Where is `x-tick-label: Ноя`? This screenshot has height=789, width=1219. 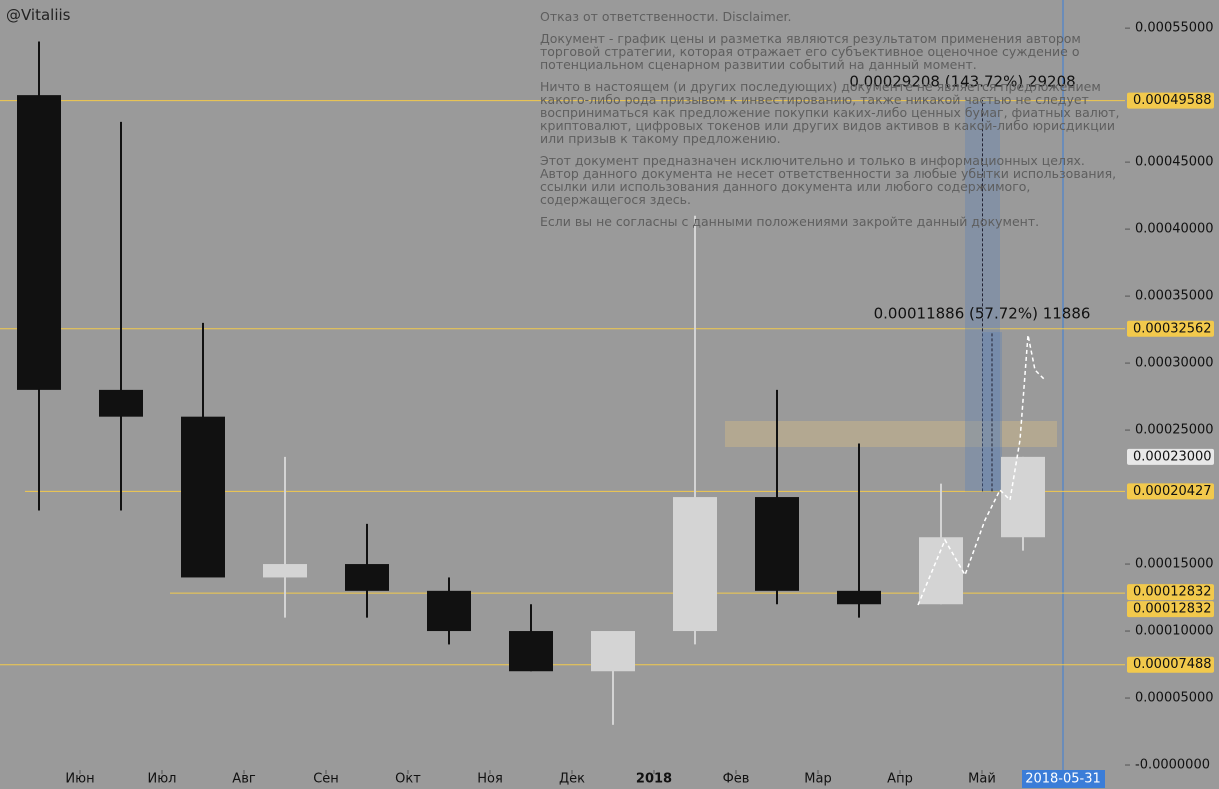 x-tick-label: Ноя is located at coordinates (490, 779).